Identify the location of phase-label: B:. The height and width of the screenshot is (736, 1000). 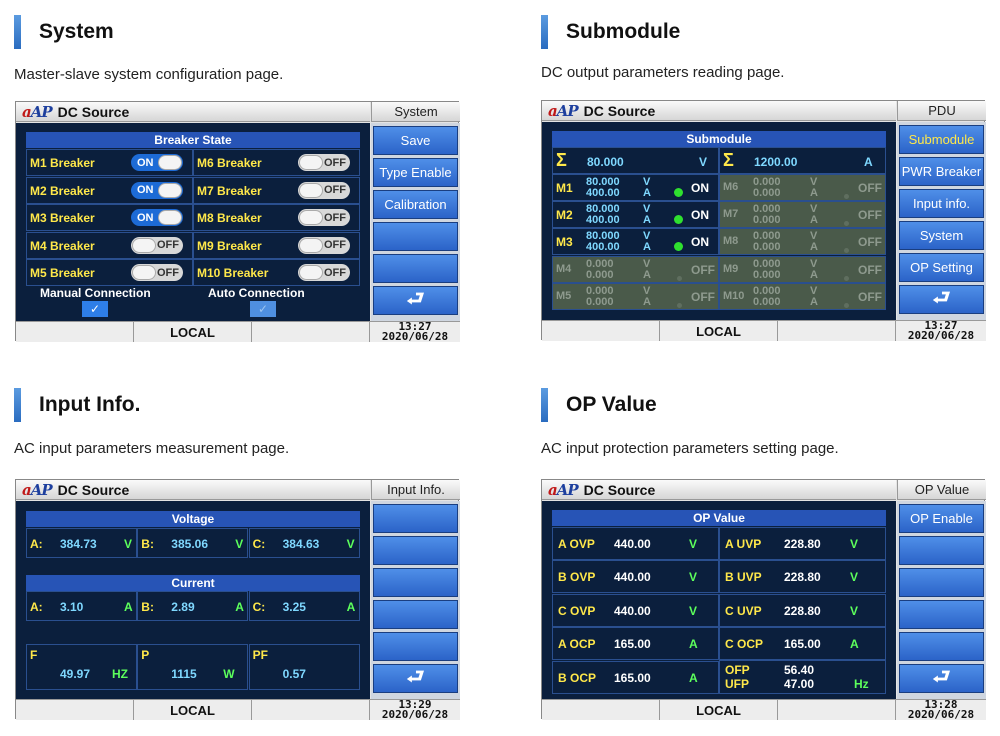
(147, 544).